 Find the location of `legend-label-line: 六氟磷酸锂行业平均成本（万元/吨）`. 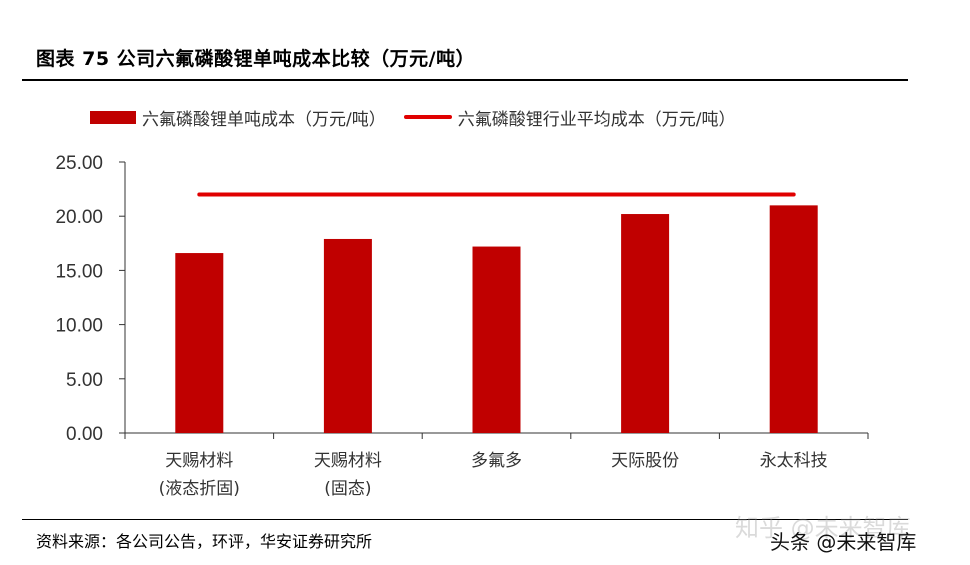

legend-label-line: 六氟磷酸锂行业平均成本（万元/吨） is located at coordinates (596, 119).